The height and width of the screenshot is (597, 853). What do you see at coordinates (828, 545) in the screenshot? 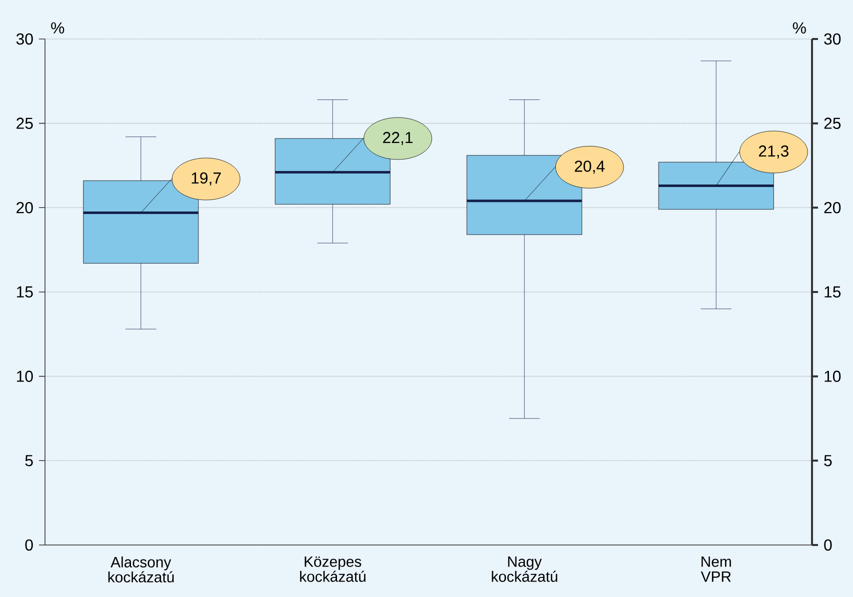
I see `y-tick-label: 0` at bounding box center [828, 545].